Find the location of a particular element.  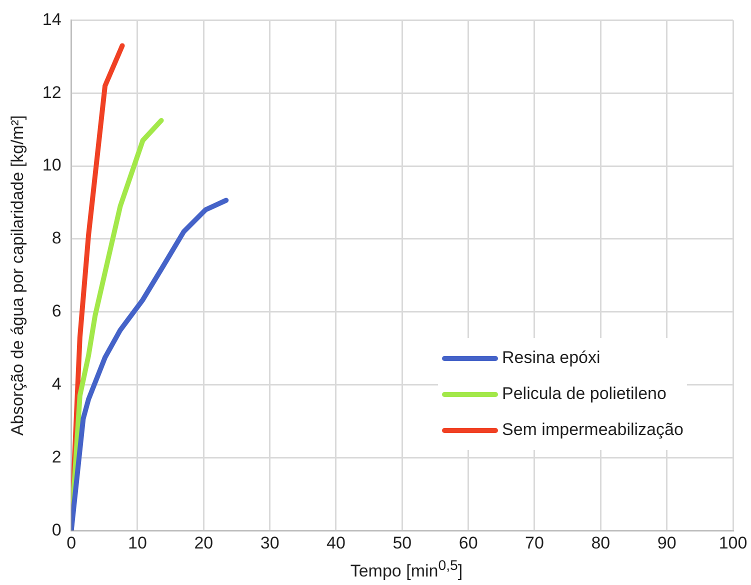

x-tick-label: 10 is located at coordinates (137, 542).